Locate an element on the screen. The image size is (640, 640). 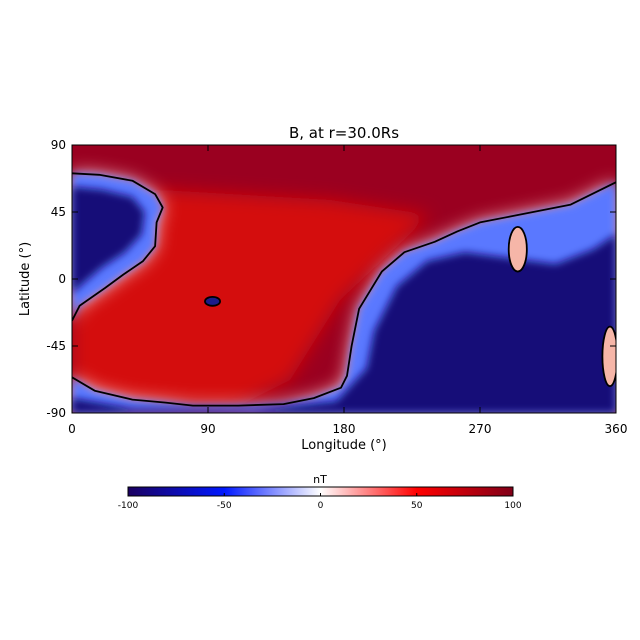
y-tick-label: -45 is located at coordinates (56, 346).